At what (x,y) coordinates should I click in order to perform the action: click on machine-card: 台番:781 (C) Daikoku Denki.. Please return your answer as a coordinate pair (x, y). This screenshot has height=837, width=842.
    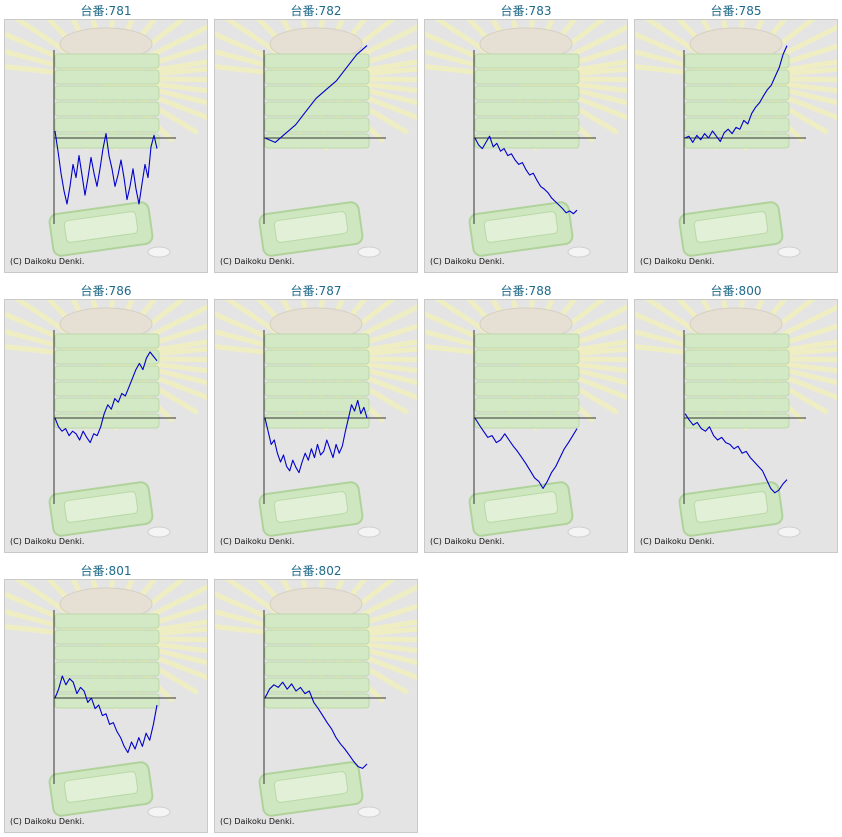
    Looking at the image, I should click on (106, 136).